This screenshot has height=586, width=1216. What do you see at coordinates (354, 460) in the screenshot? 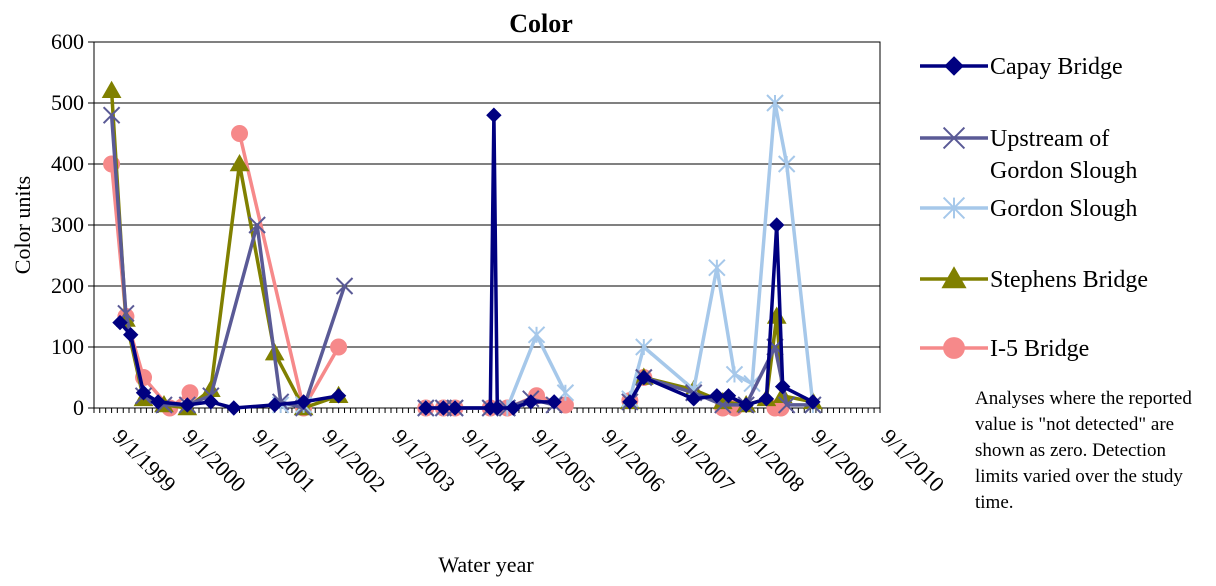
I see `x-tick-label: 9/1/2002` at bounding box center [354, 460].